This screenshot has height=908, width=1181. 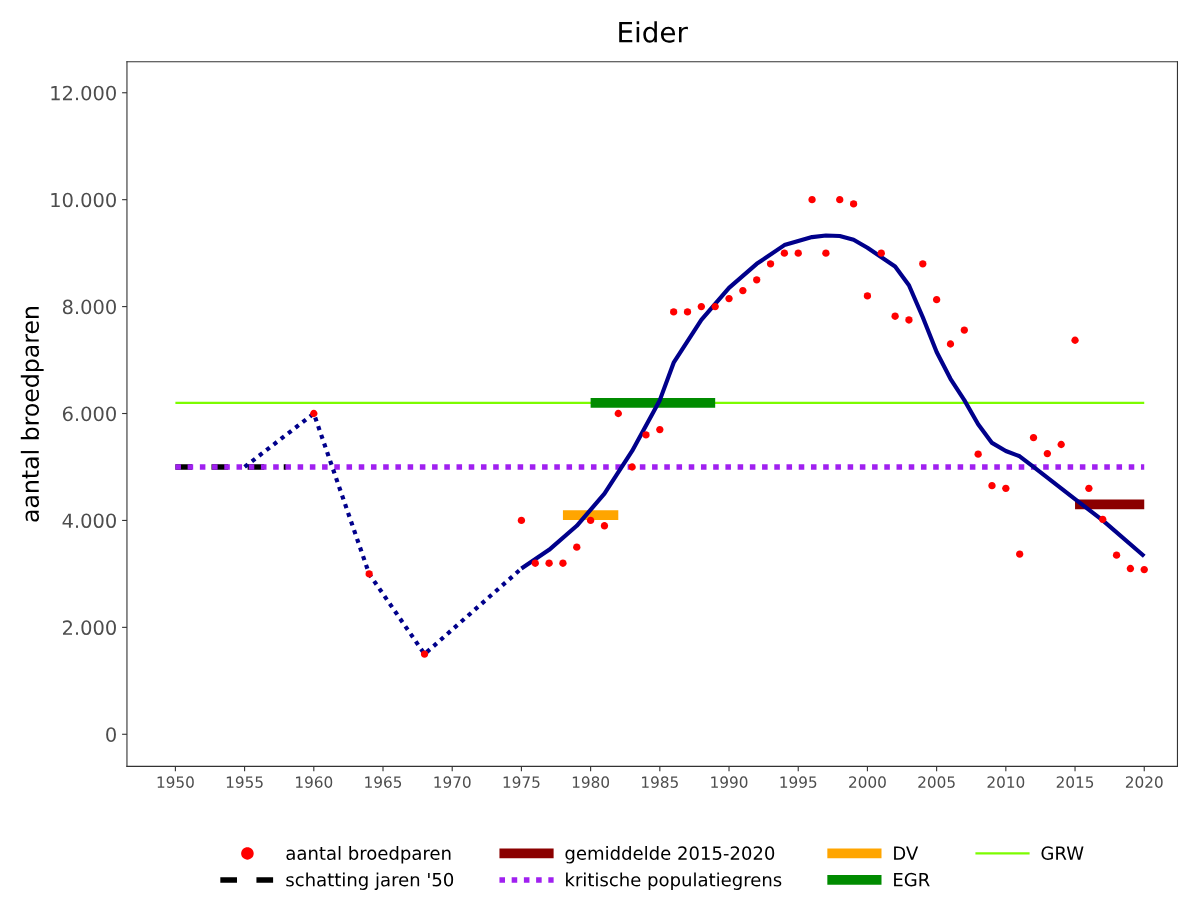 I want to click on x-tick-label: 2015, so click(x=1075, y=782).